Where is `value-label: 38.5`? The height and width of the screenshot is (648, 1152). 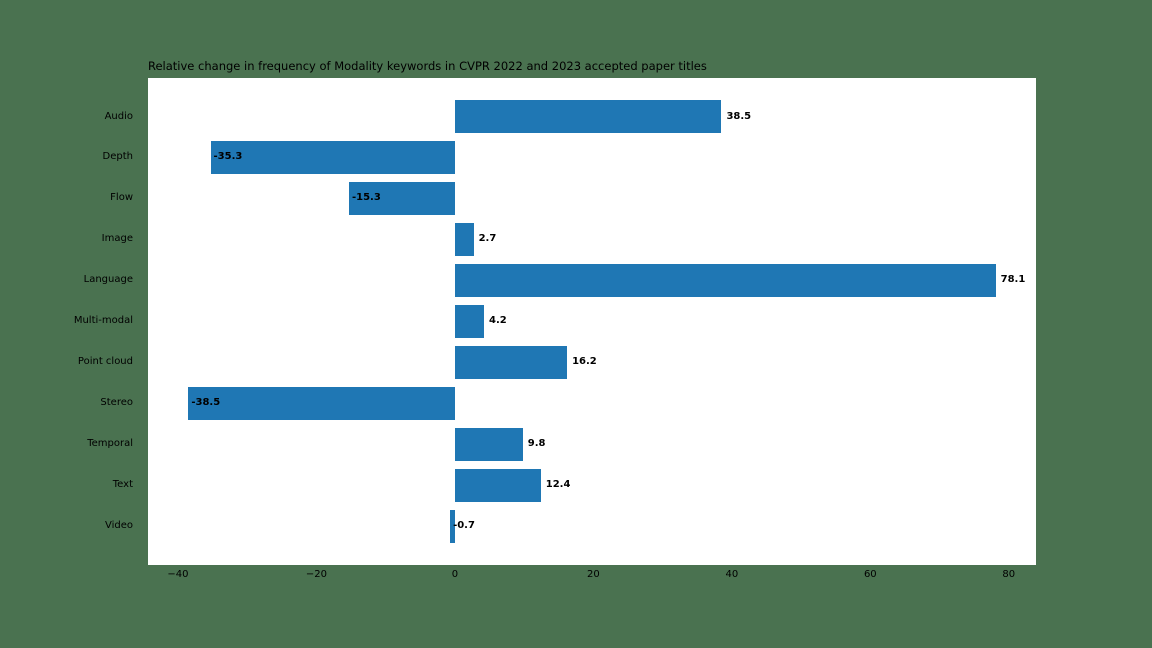 value-label: 38.5 is located at coordinates (739, 116).